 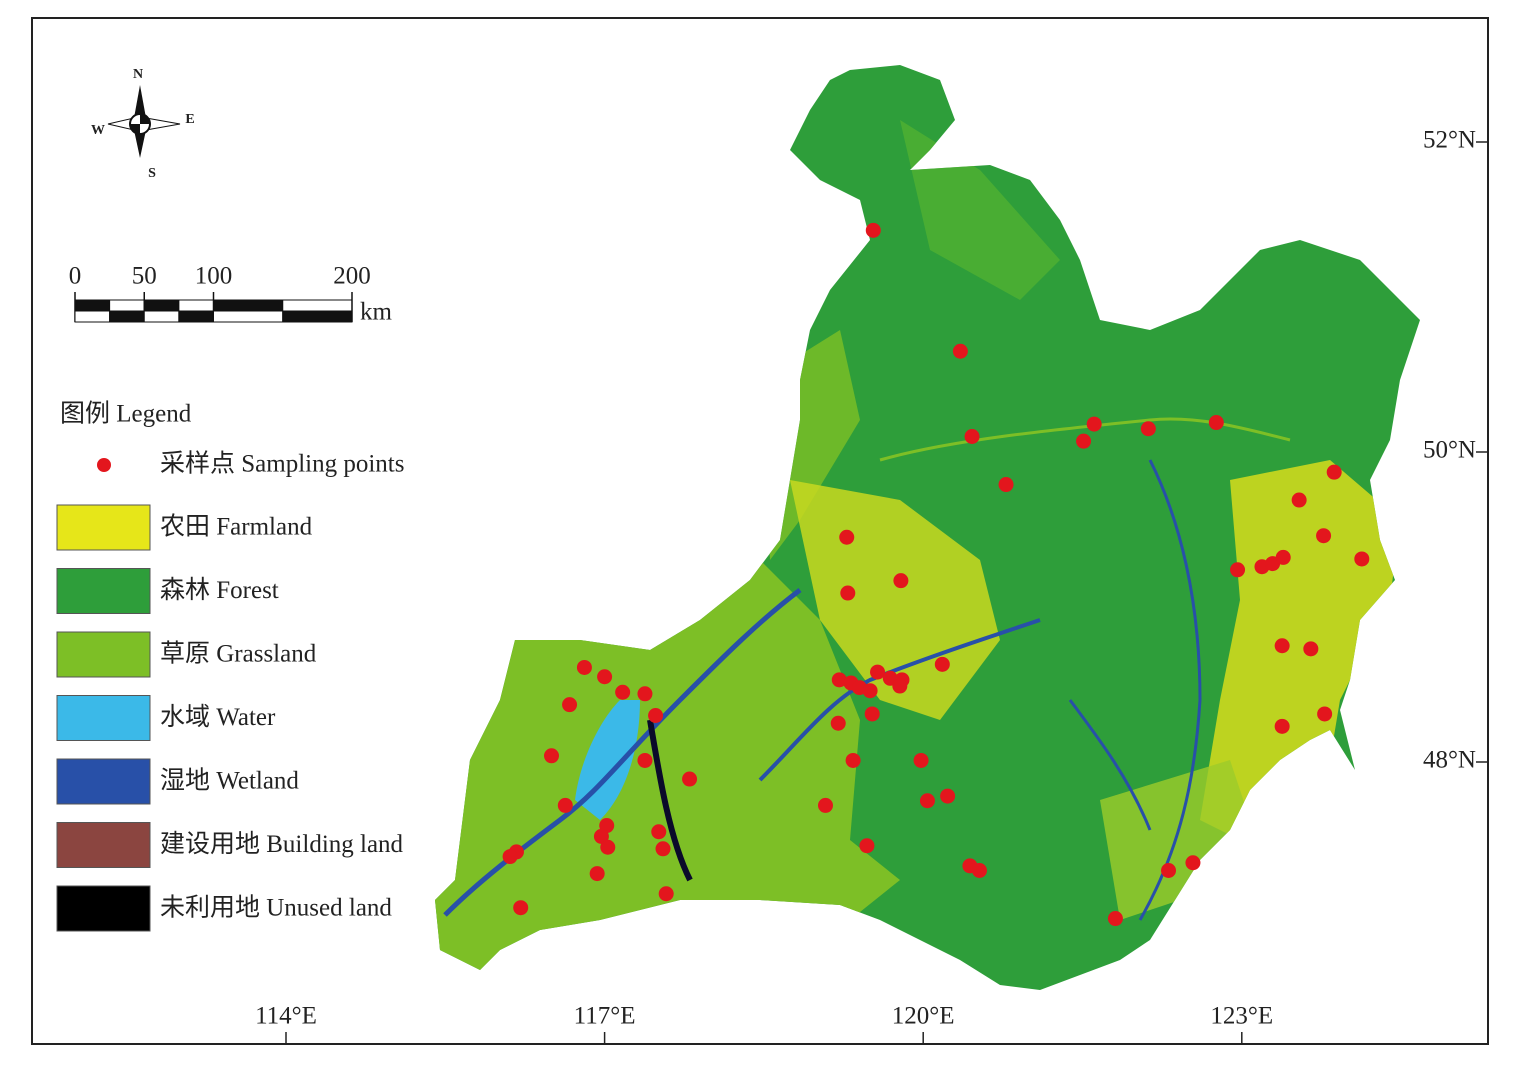 I want to click on farmland-area, so click(x=1300, y=650).